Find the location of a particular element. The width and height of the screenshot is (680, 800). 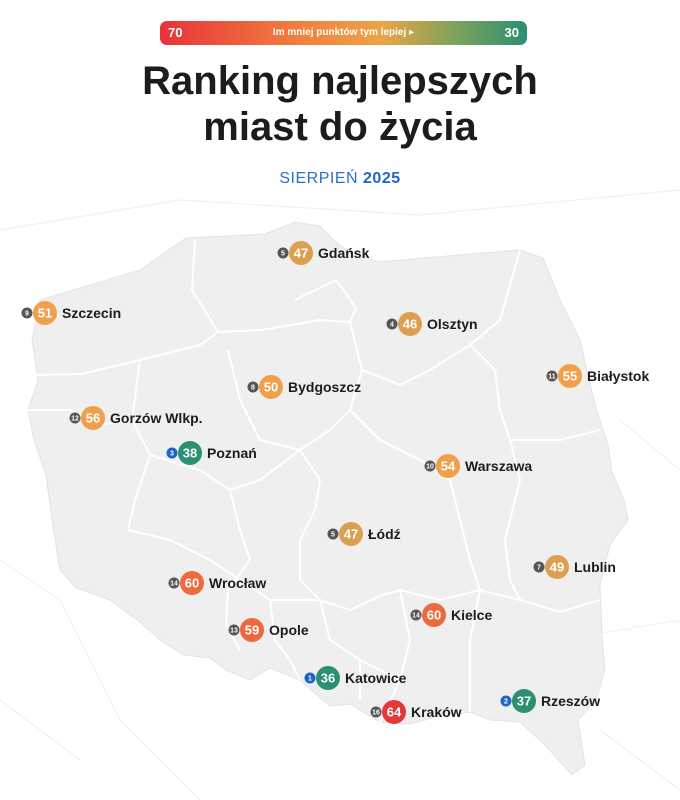

rank-number: 10 is located at coordinates (430, 467).